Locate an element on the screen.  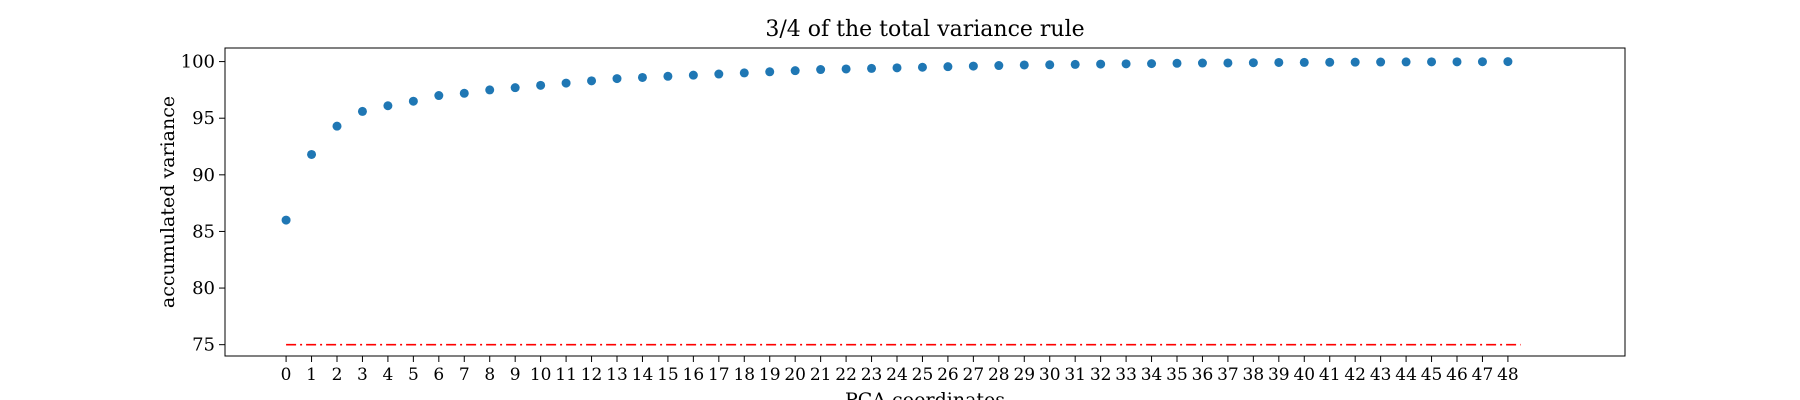
x-tick-label: 34 is located at coordinates (1152, 375).